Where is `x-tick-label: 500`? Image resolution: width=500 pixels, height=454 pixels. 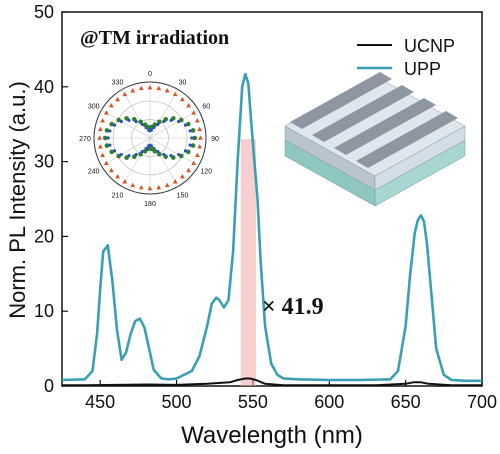 x-tick-label: 500 is located at coordinates (177, 402).